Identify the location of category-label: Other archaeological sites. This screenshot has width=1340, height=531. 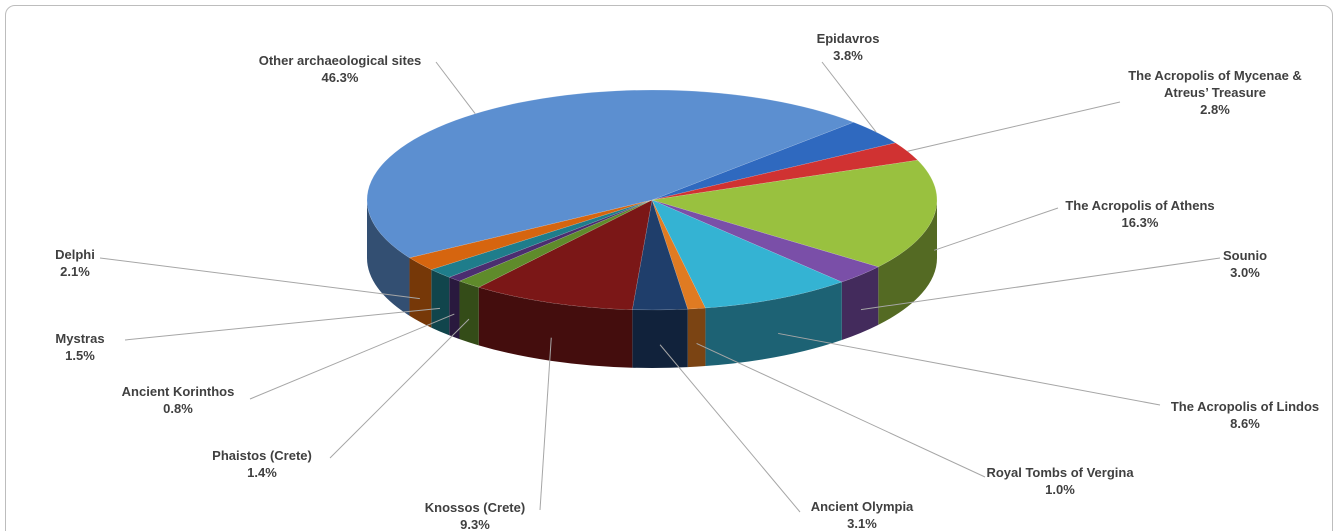
(340, 60).